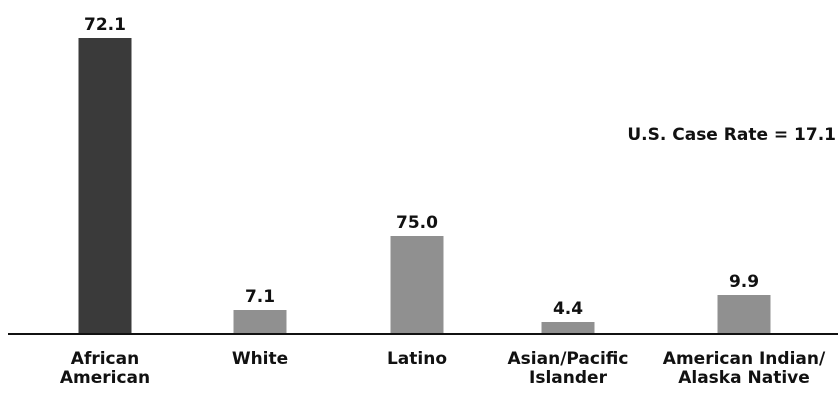 The width and height of the screenshot is (838, 408). What do you see at coordinates (260, 297) in the screenshot?
I see `value-label-1: 7.1` at bounding box center [260, 297].